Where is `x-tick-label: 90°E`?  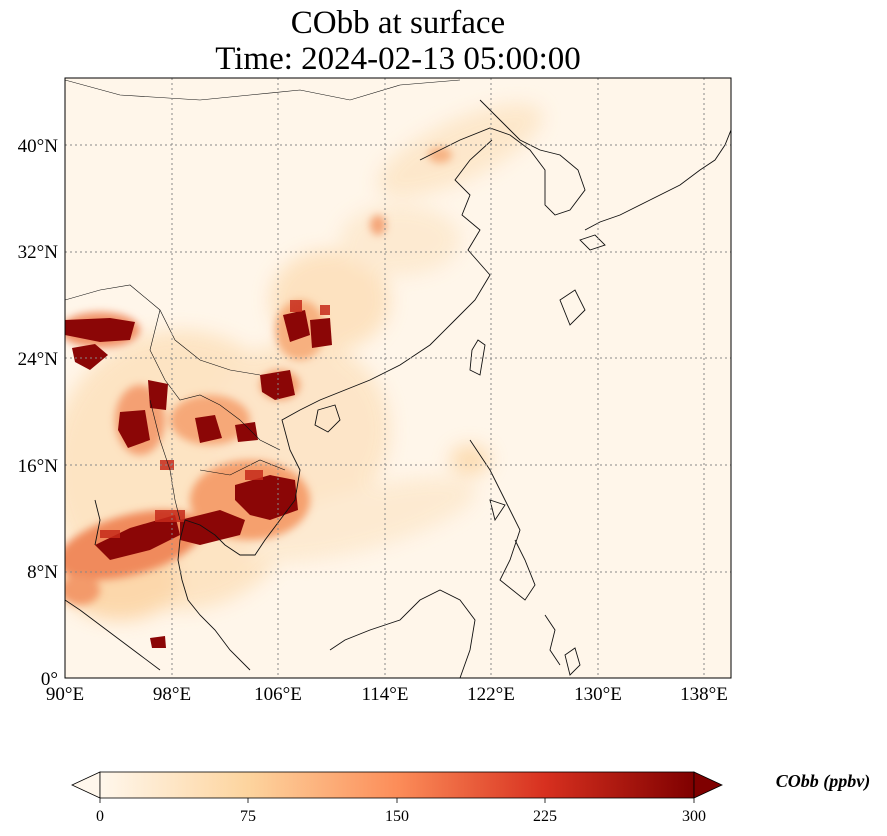 x-tick-label: 90°E is located at coordinates (65, 694).